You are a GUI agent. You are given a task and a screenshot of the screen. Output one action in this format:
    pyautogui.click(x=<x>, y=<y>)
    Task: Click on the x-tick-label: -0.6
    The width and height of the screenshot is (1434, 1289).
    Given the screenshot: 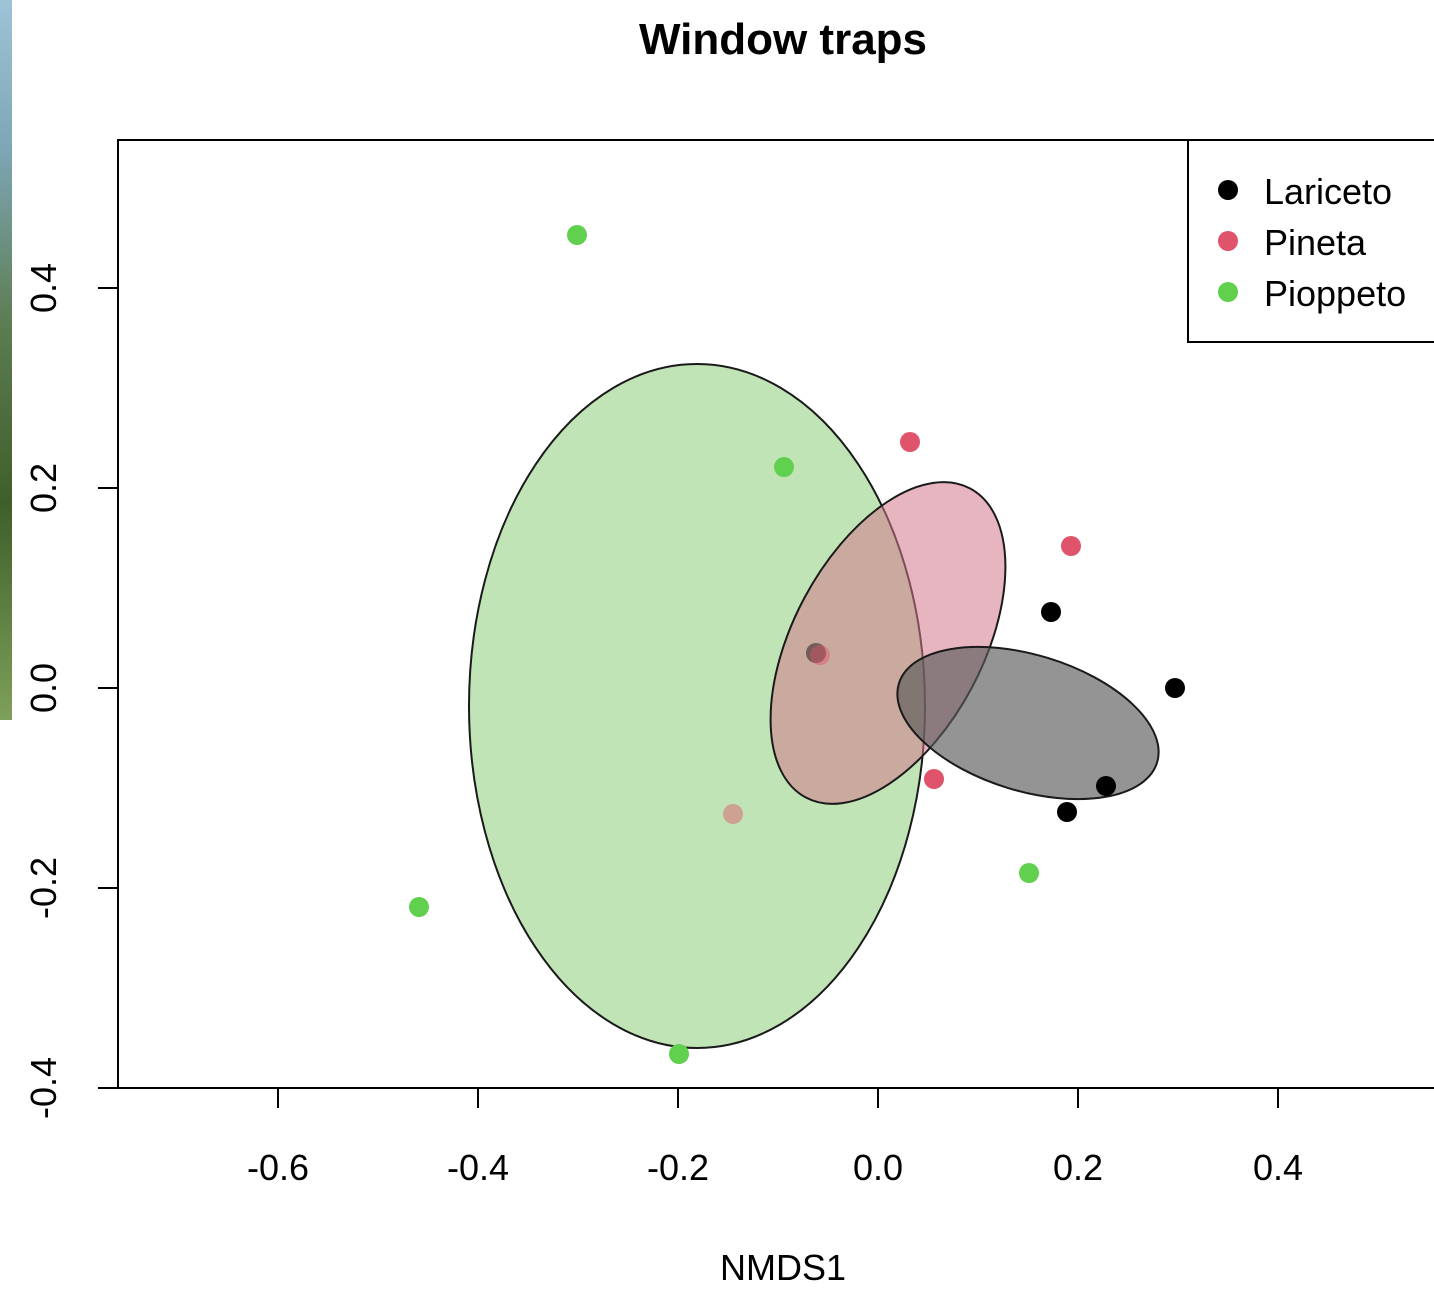 What is the action you would take?
    pyautogui.click(x=278, y=1167)
    